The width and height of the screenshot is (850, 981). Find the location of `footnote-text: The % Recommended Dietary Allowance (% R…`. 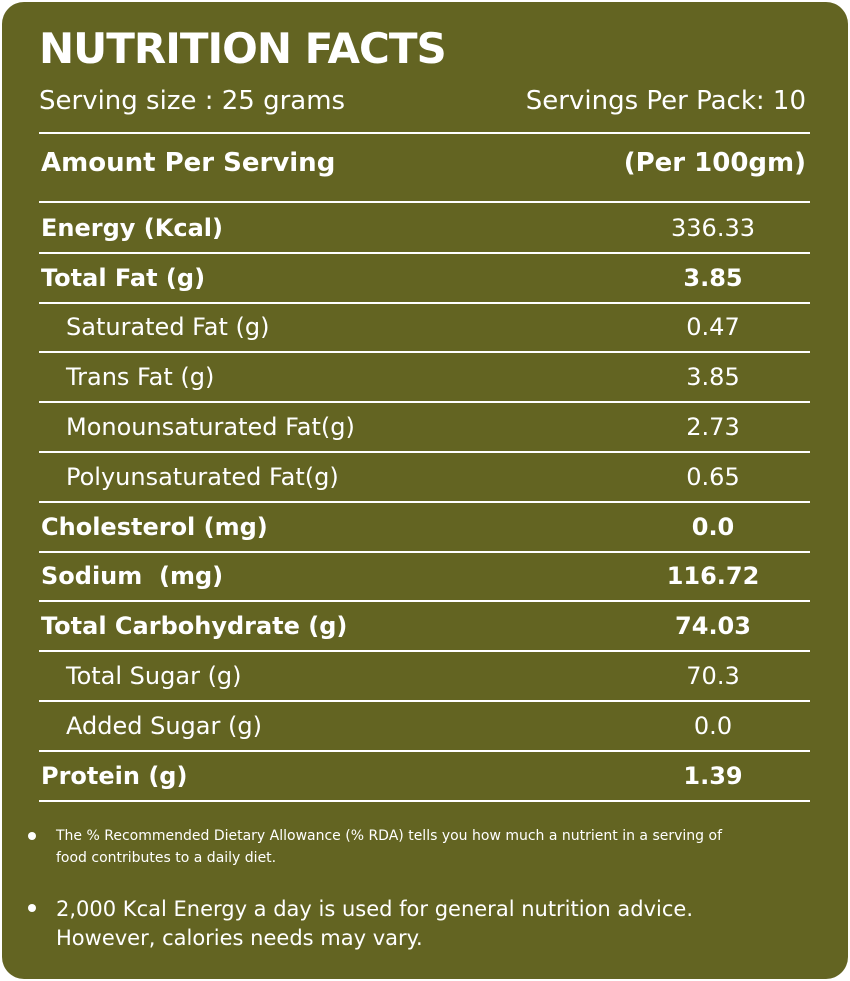

footnote-text: The % Recommended Dietary Allowance (% R… is located at coordinates (389, 847).